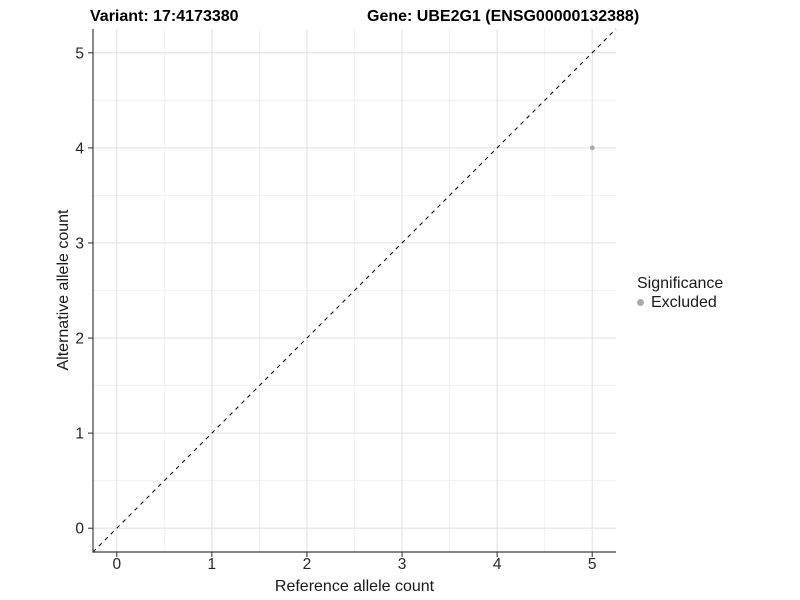 The width and height of the screenshot is (800, 600). Describe the element at coordinates (79, 53) in the screenshot. I see `y-tick-label: 5` at that location.